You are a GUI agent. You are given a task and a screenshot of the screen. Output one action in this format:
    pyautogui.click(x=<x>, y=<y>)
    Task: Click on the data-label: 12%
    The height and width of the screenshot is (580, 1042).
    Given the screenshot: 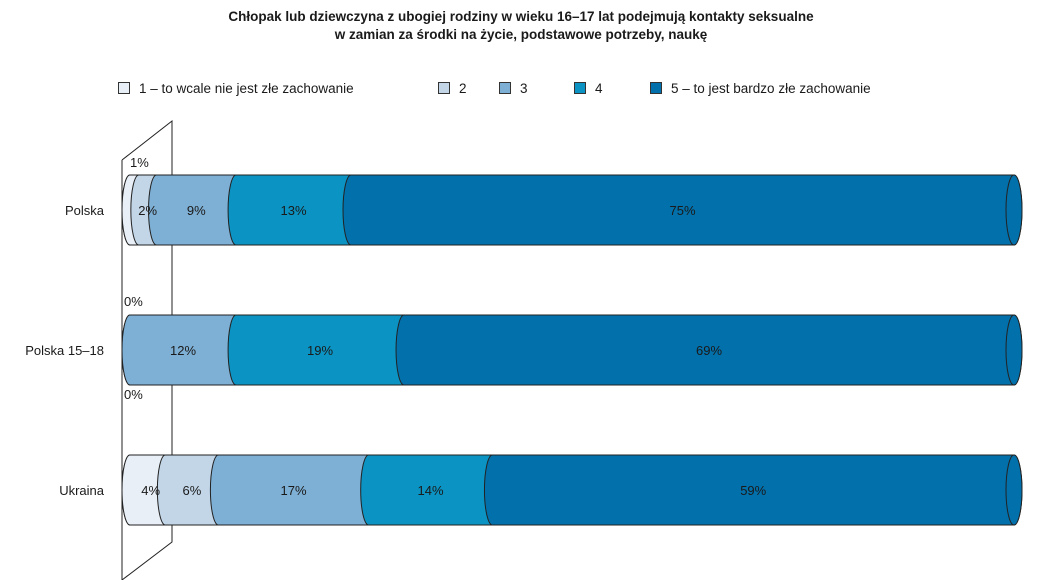 What is the action you would take?
    pyautogui.click(x=183, y=350)
    